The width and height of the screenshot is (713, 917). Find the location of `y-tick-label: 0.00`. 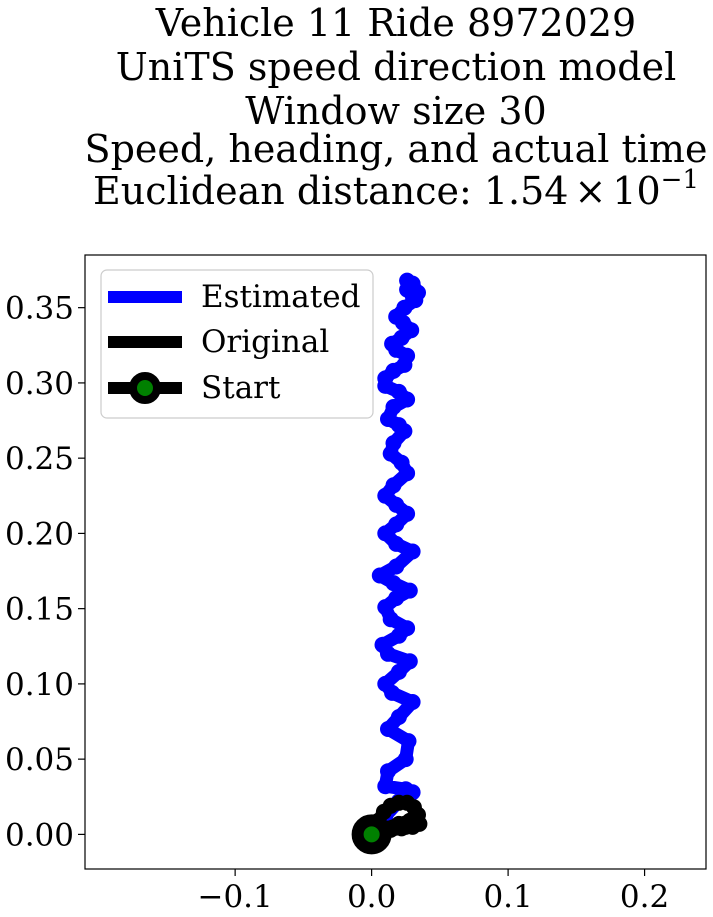

y-tick-label: 0.00 is located at coordinates (39, 835).